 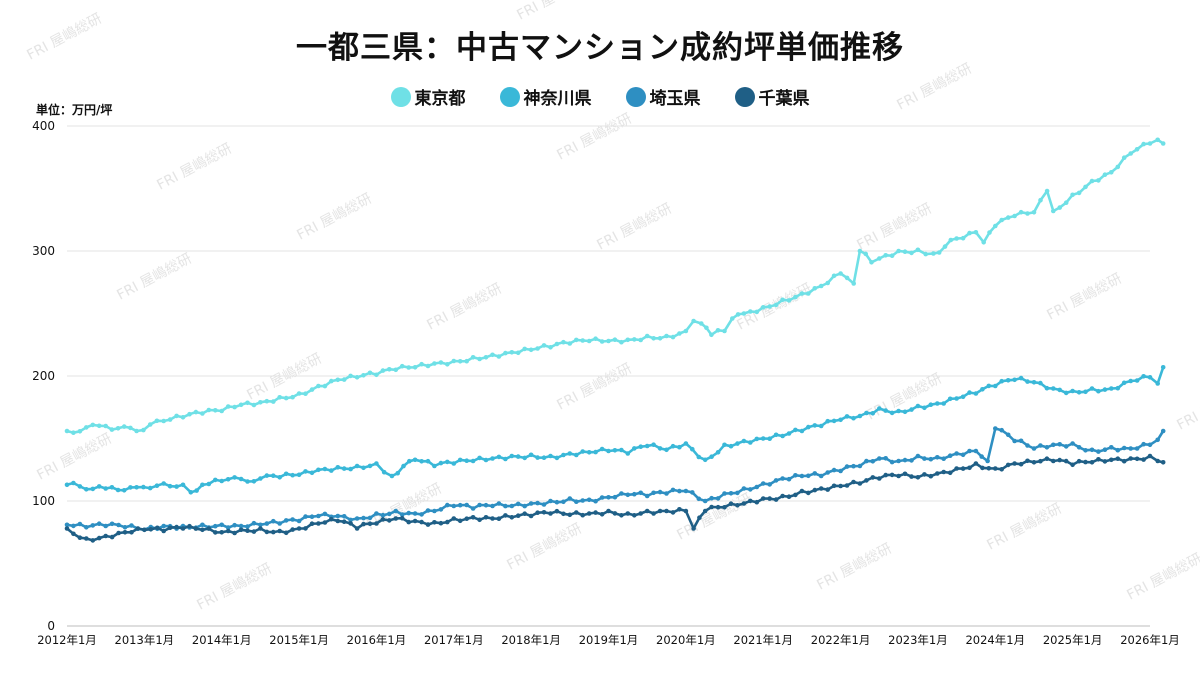 What do you see at coordinates (995, 640) in the screenshot?
I see `x-tick-label: 2024年1月` at bounding box center [995, 640].